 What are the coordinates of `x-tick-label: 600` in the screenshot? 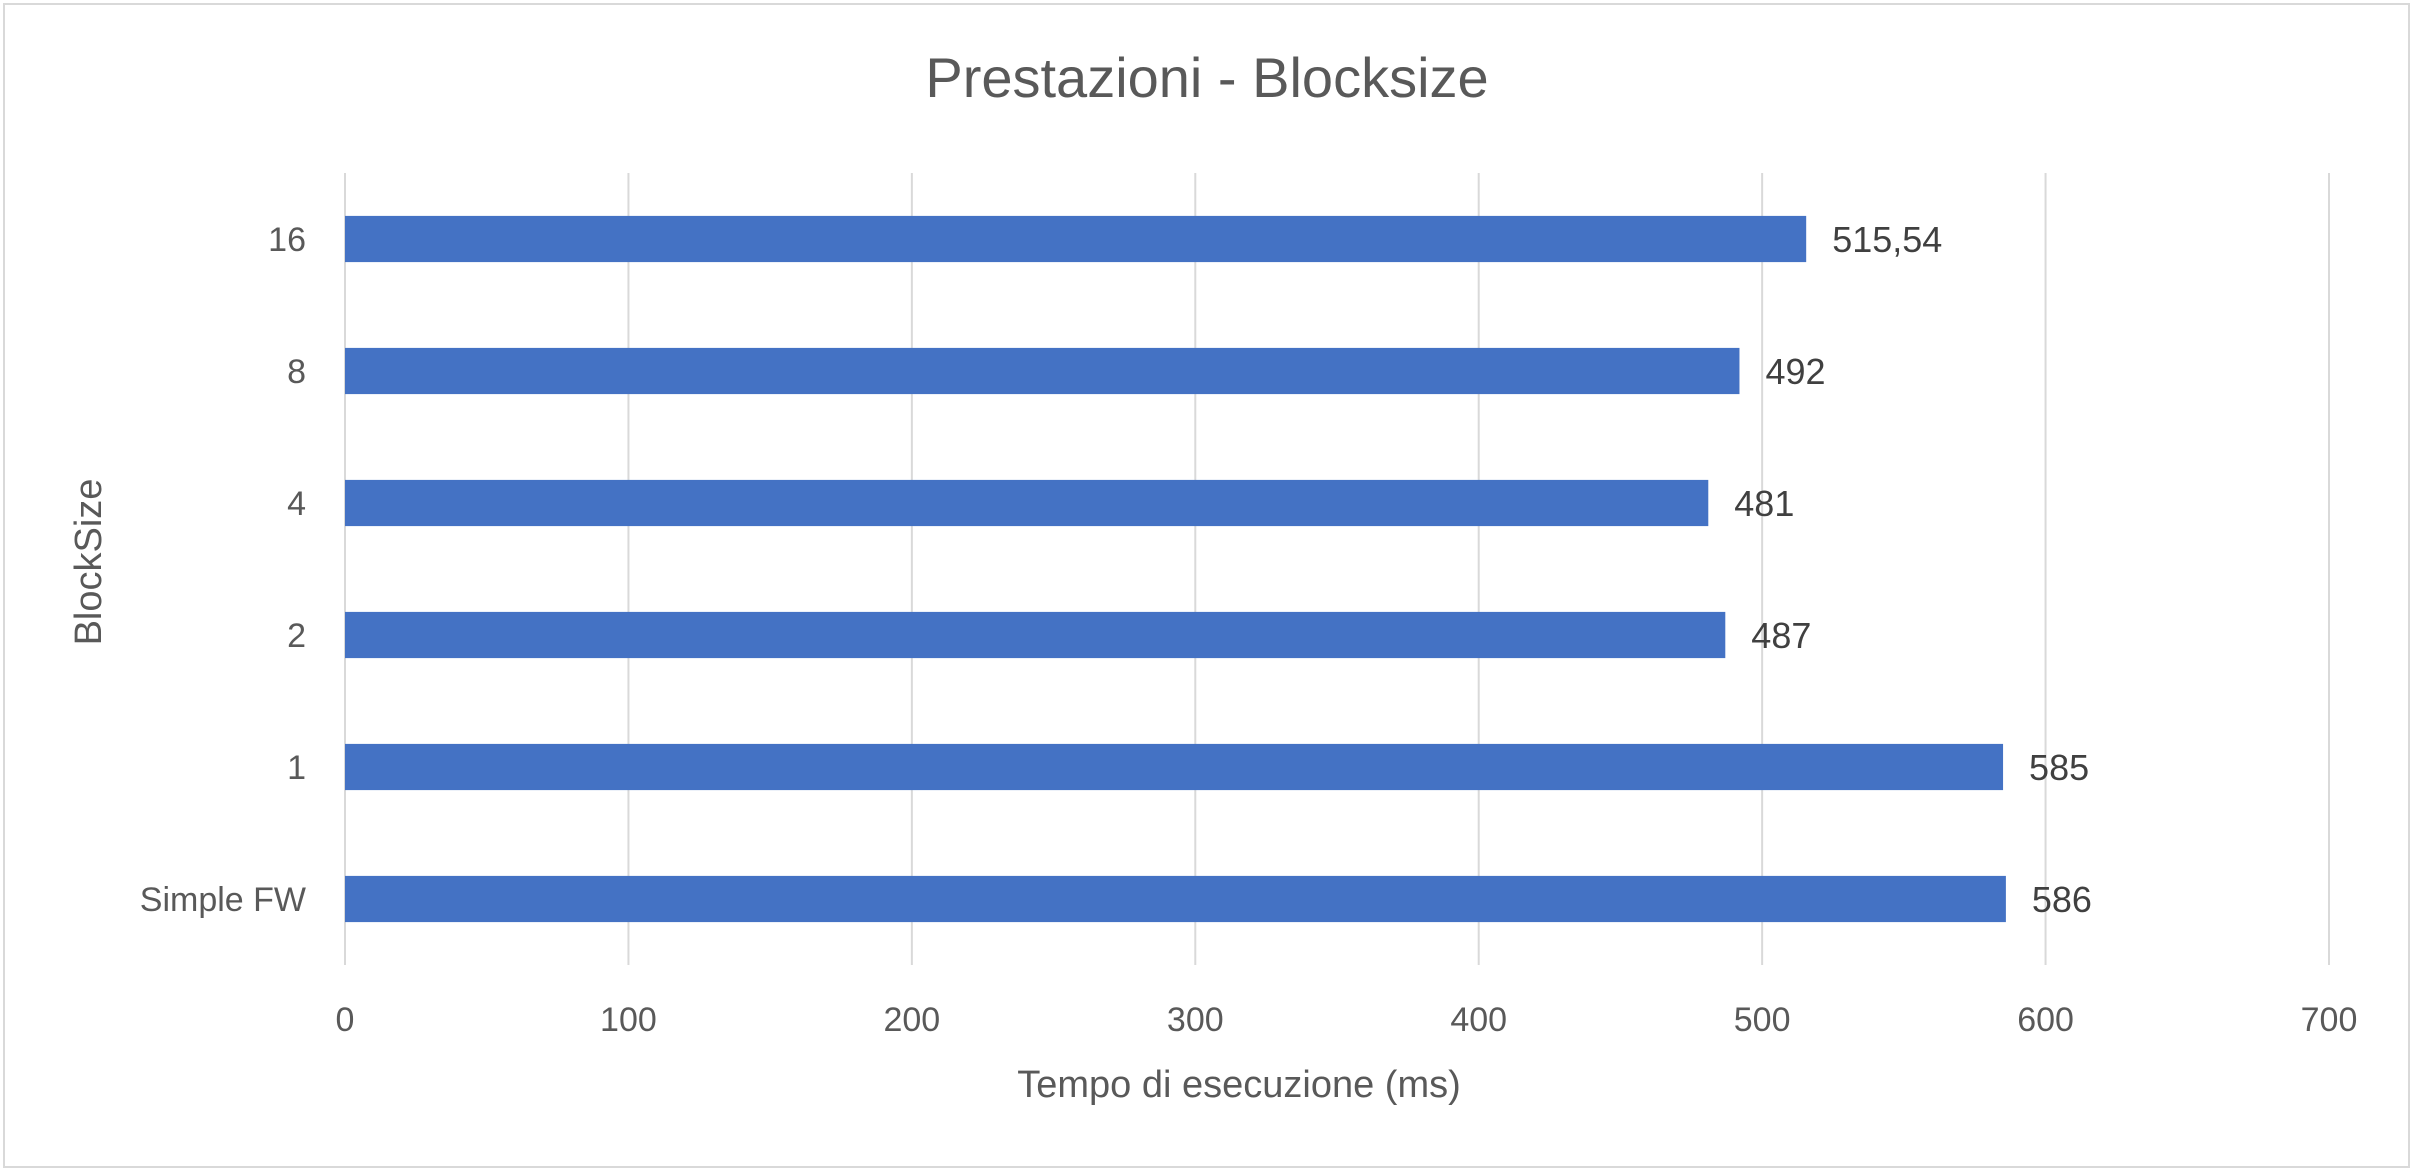 It's located at (2045, 1020).